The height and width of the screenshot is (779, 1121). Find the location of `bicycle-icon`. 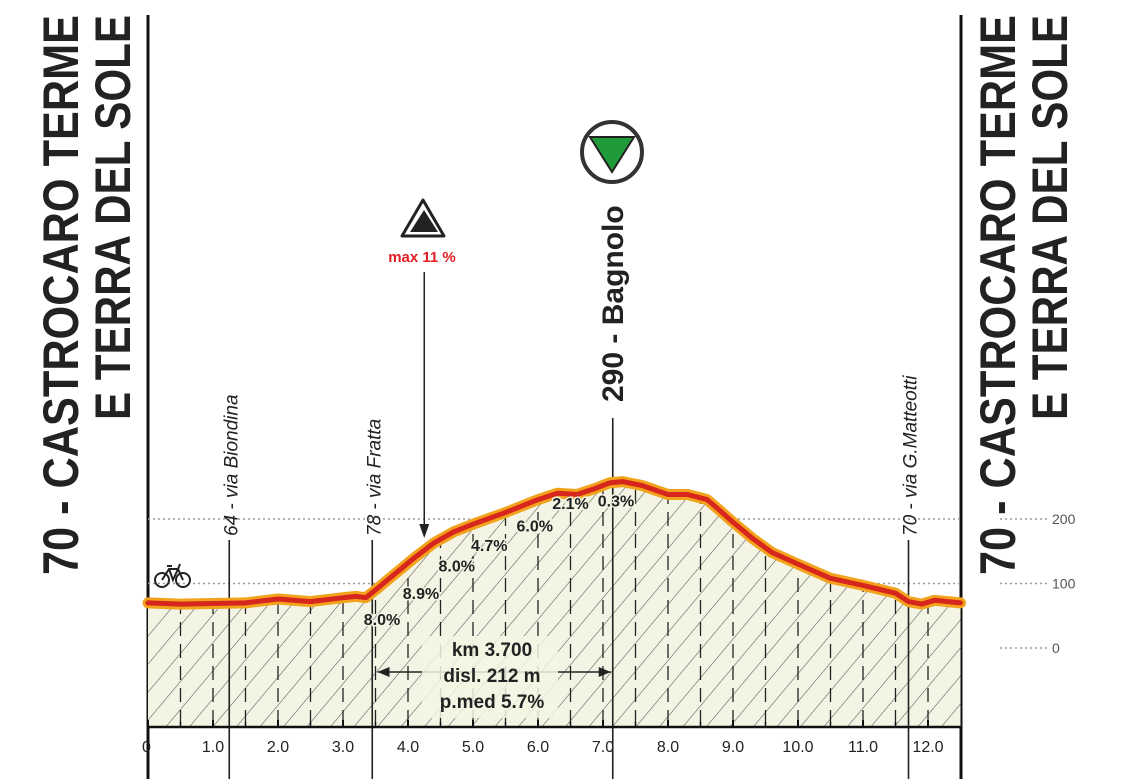

bicycle-icon is located at coordinates (172, 575).